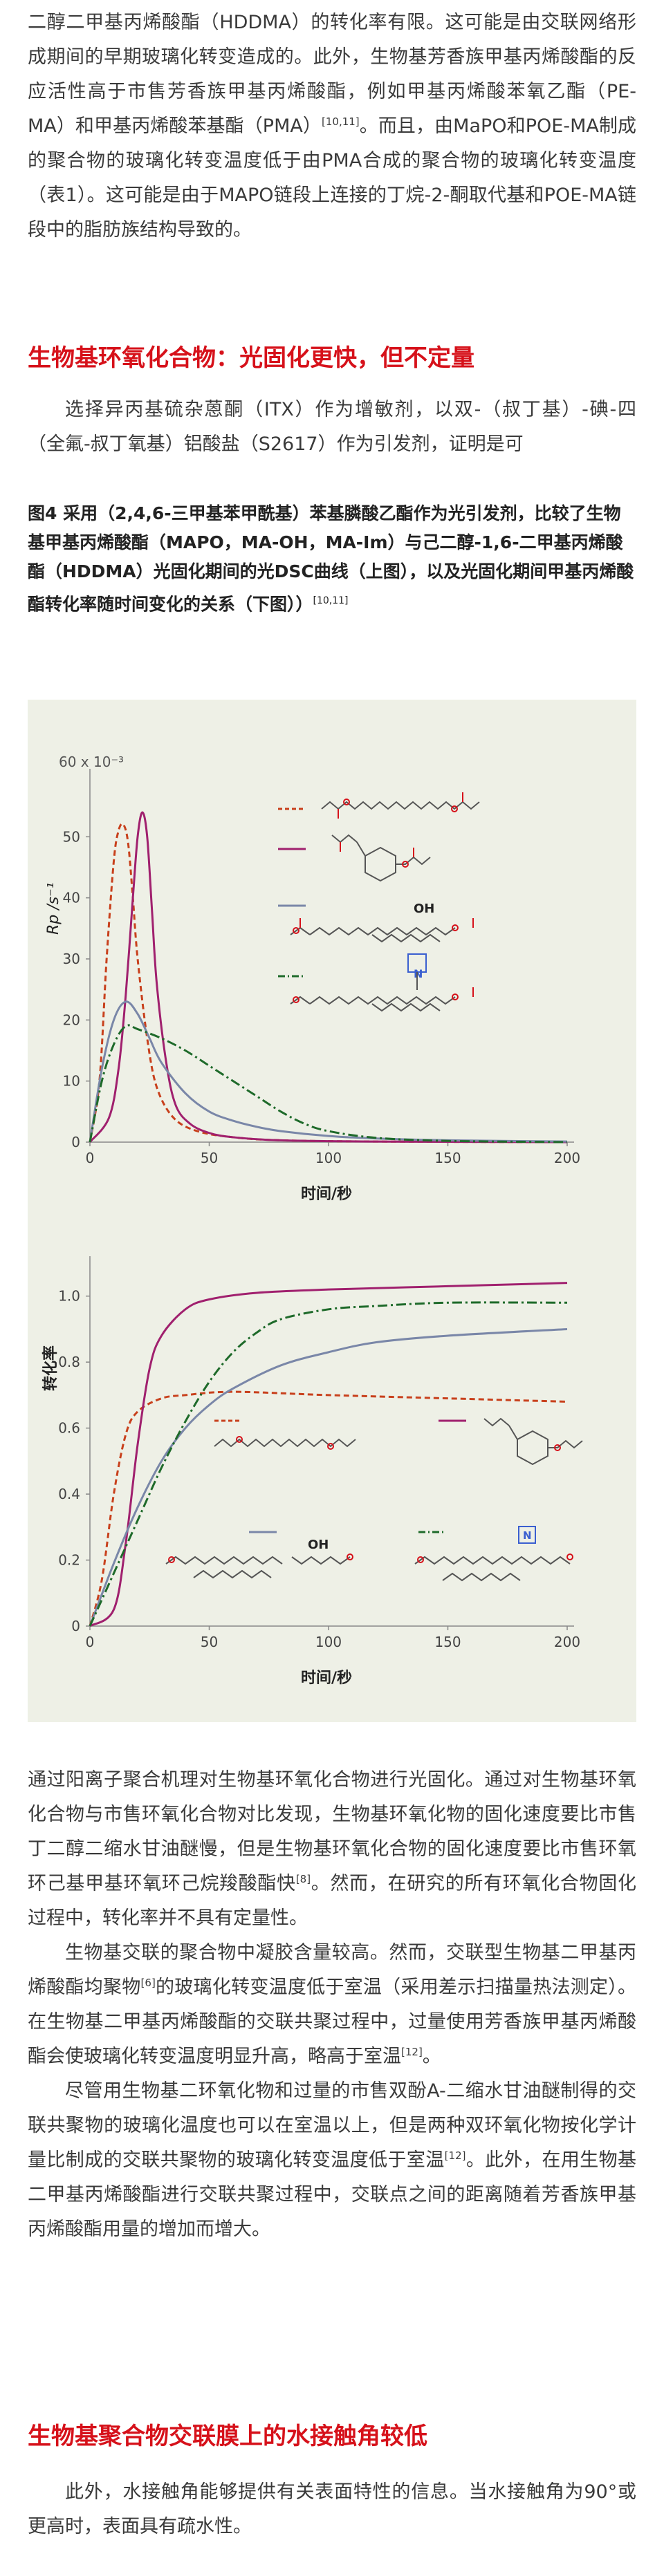 This screenshot has width=664, height=2576. I want to click on maoh-structure-bottom: OH, so click(259, 1558).